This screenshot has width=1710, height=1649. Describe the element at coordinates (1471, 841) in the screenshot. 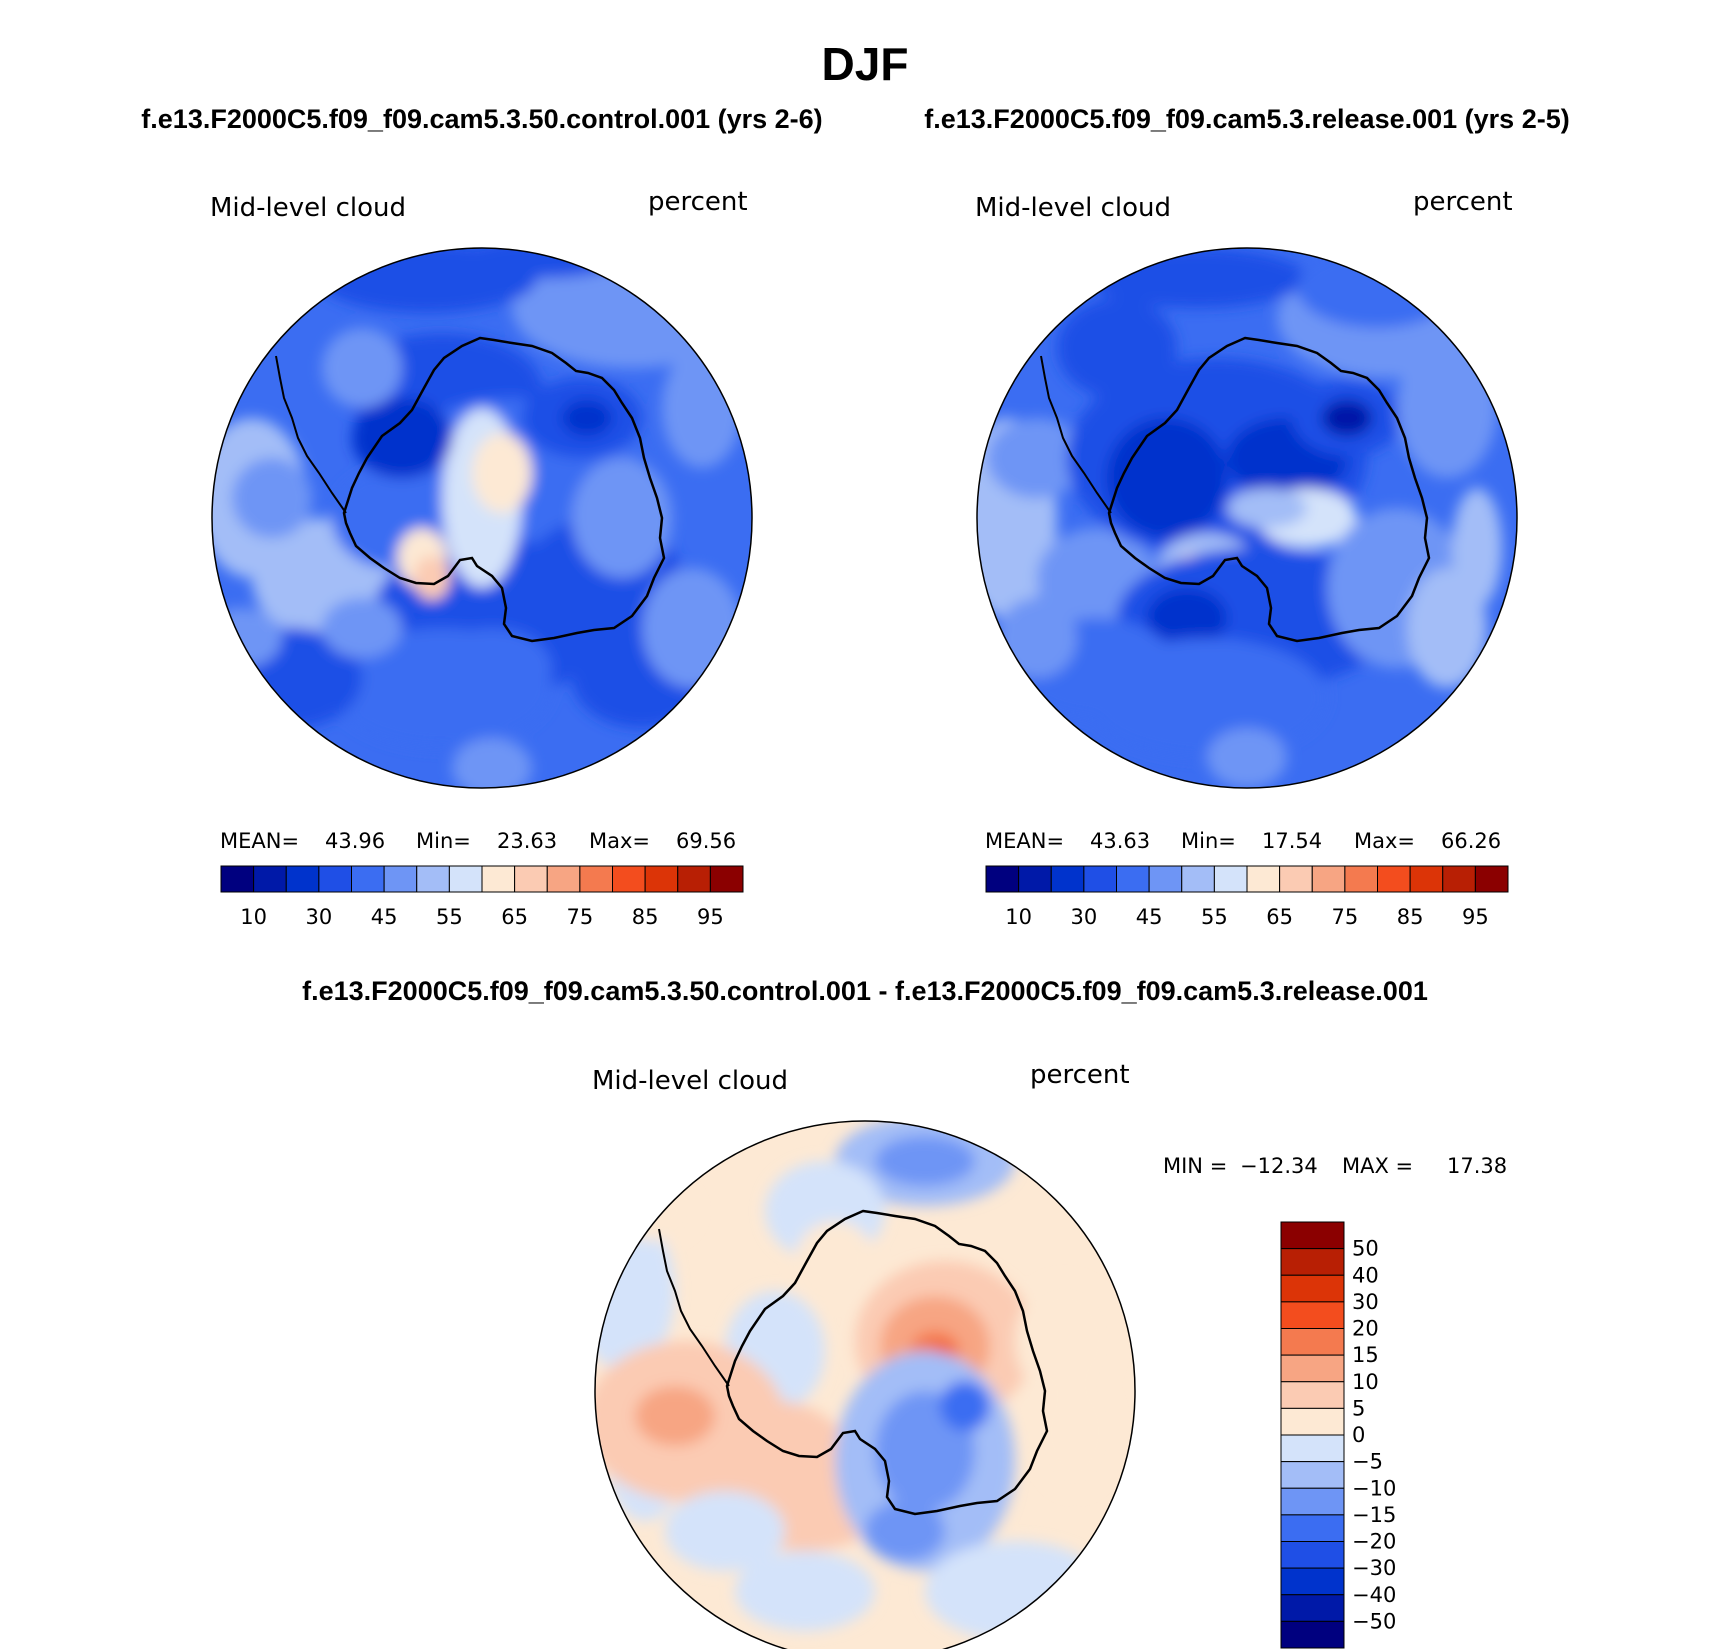

I see `panel-release-max-value: 66.26` at that location.